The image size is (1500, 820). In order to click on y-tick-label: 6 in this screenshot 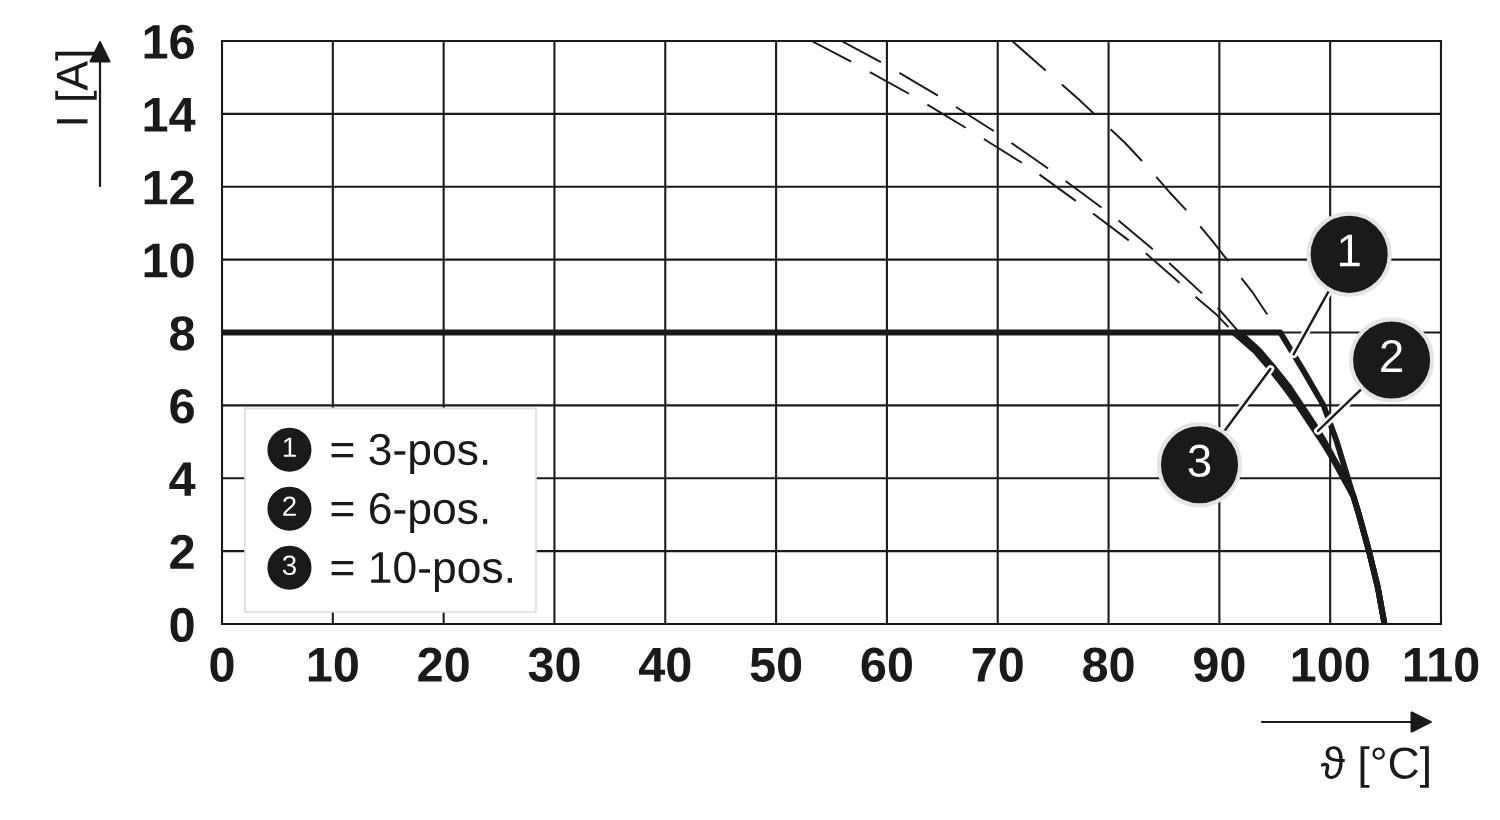, I will do `click(182, 406)`.